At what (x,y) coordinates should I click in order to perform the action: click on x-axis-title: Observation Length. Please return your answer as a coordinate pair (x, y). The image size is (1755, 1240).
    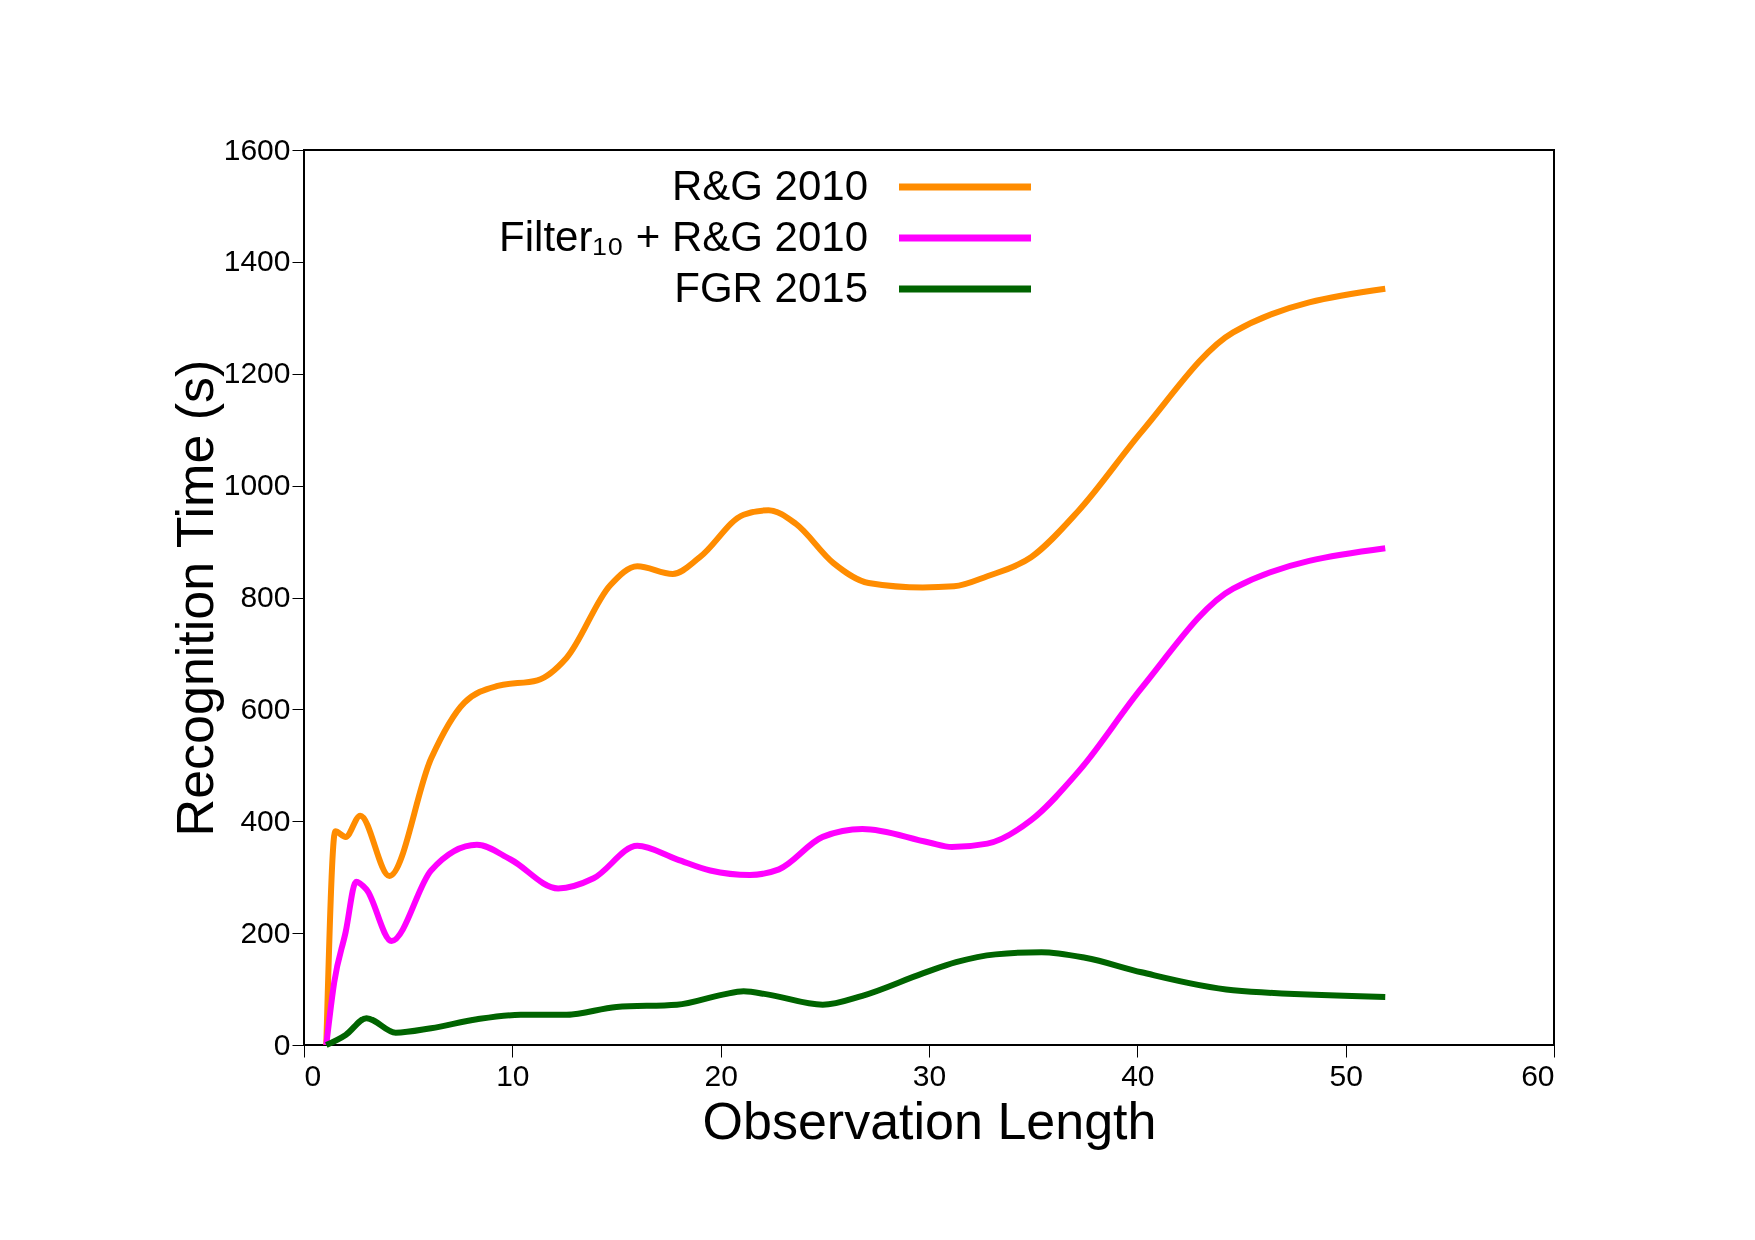
    Looking at the image, I should click on (929, 1120).